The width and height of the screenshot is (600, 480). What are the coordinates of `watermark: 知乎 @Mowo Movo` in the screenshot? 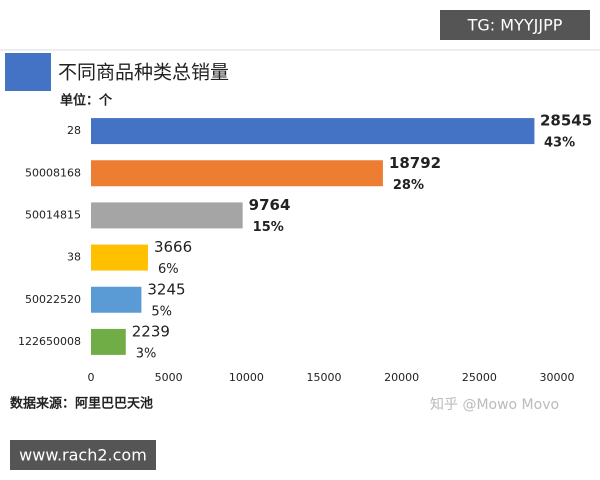 It's located at (494, 404).